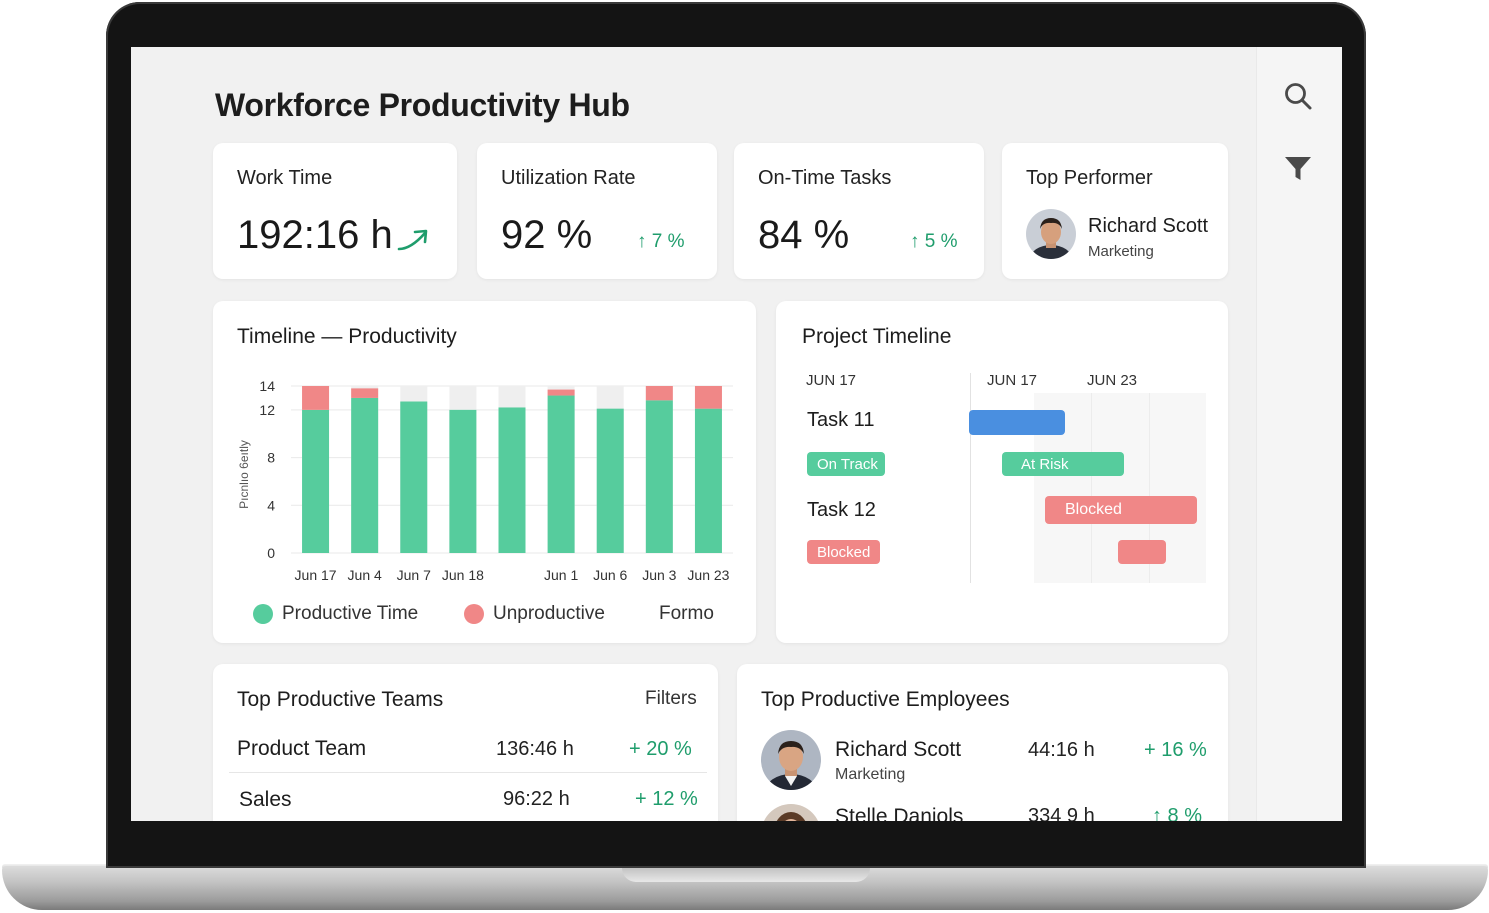 Image resolution: width=1489 pixels, height=913 pixels. What do you see at coordinates (302, 748) in the screenshot?
I see `team-name: Product Team` at bounding box center [302, 748].